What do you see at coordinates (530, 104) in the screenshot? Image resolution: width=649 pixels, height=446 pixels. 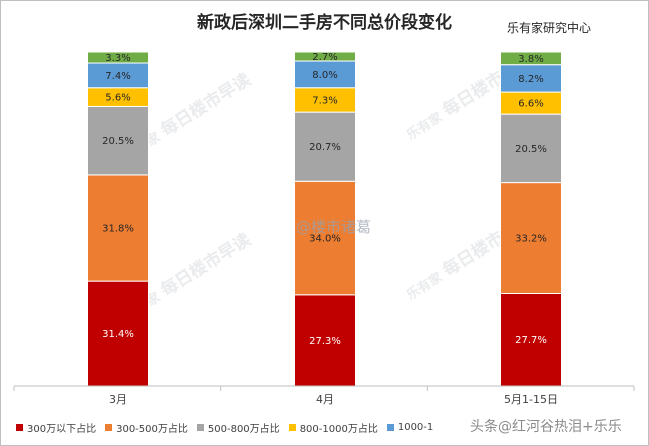 I see `data-label: 6.6%` at bounding box center [530, 104].